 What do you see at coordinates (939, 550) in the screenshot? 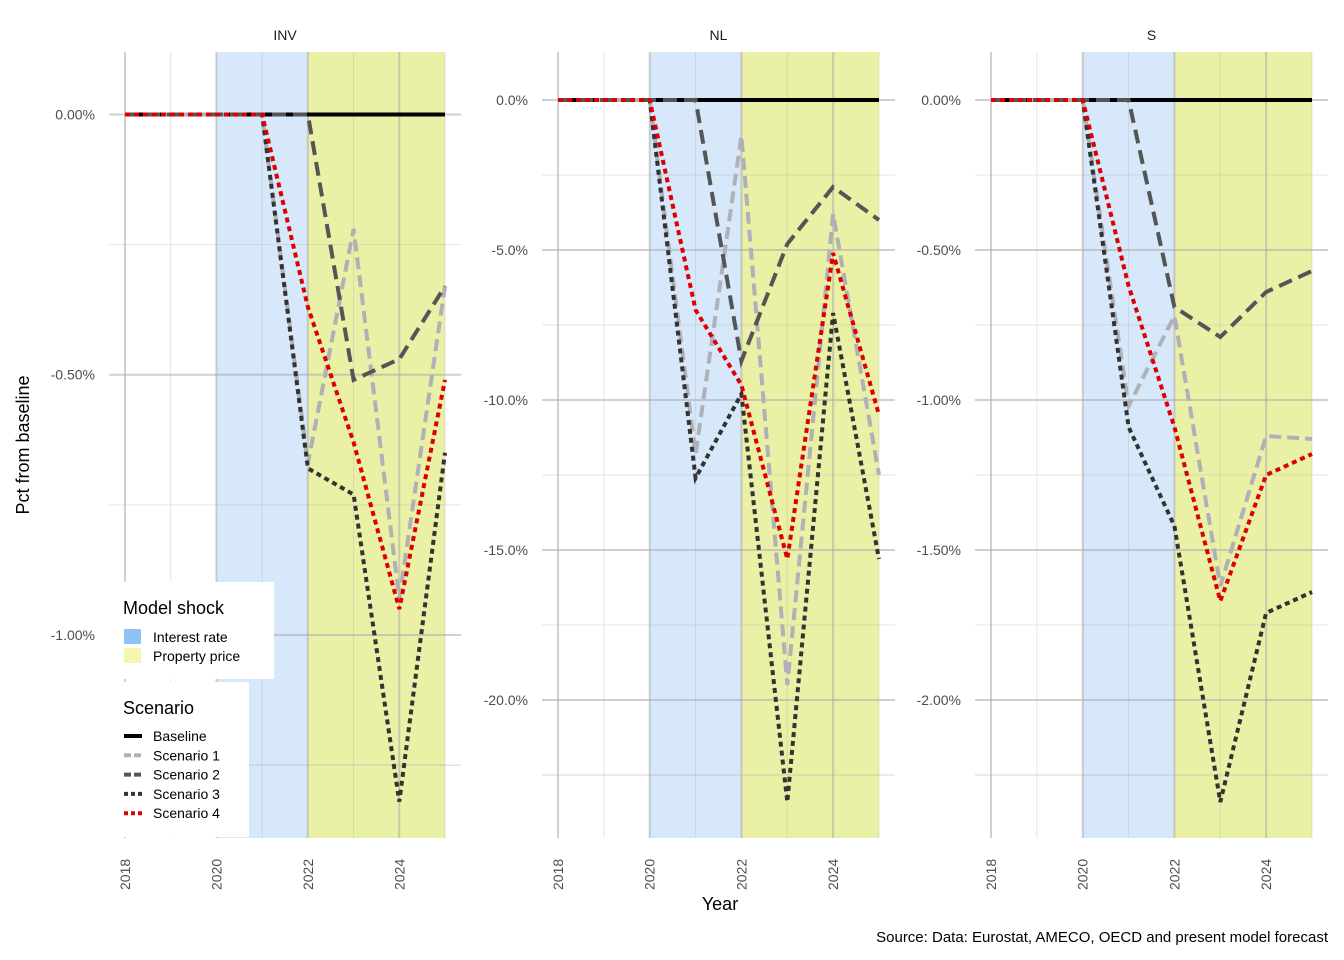
I see `y-tick-label: -1.50%` at bounding box center [939, 550].